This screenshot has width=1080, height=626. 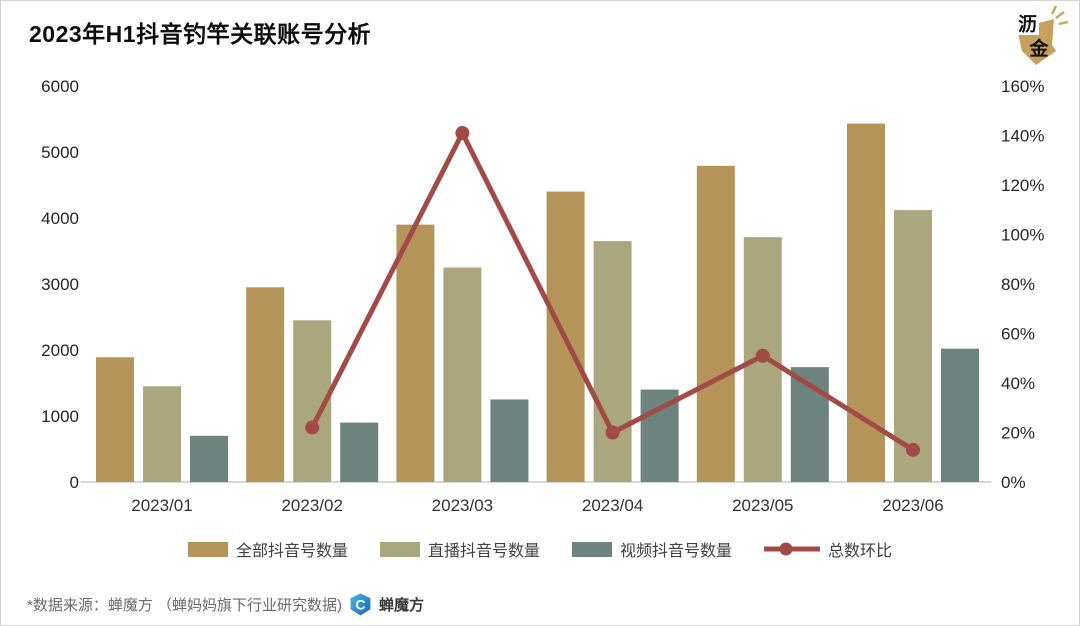 I want to click on x-axis-label: 2023/06, so click(x=912, y=505).